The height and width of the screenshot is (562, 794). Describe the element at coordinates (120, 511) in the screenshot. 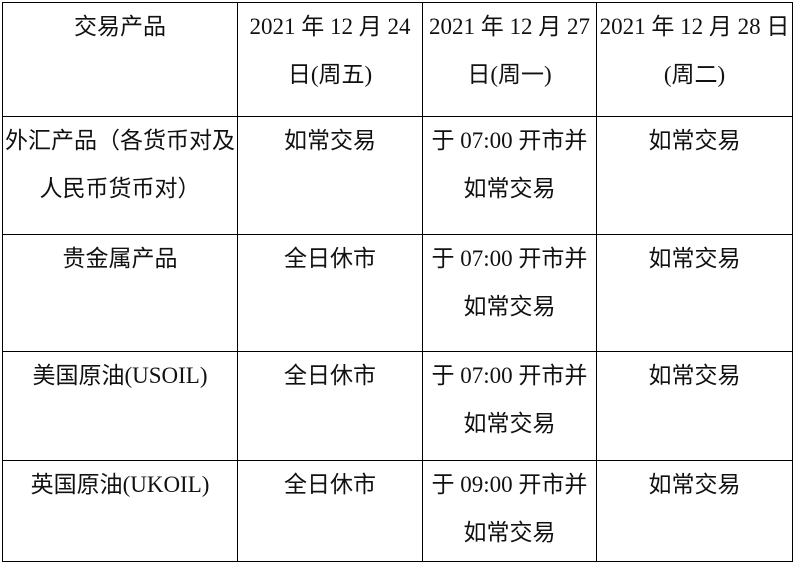

I see `cell: 英国原油(UKOIL)` at that location.